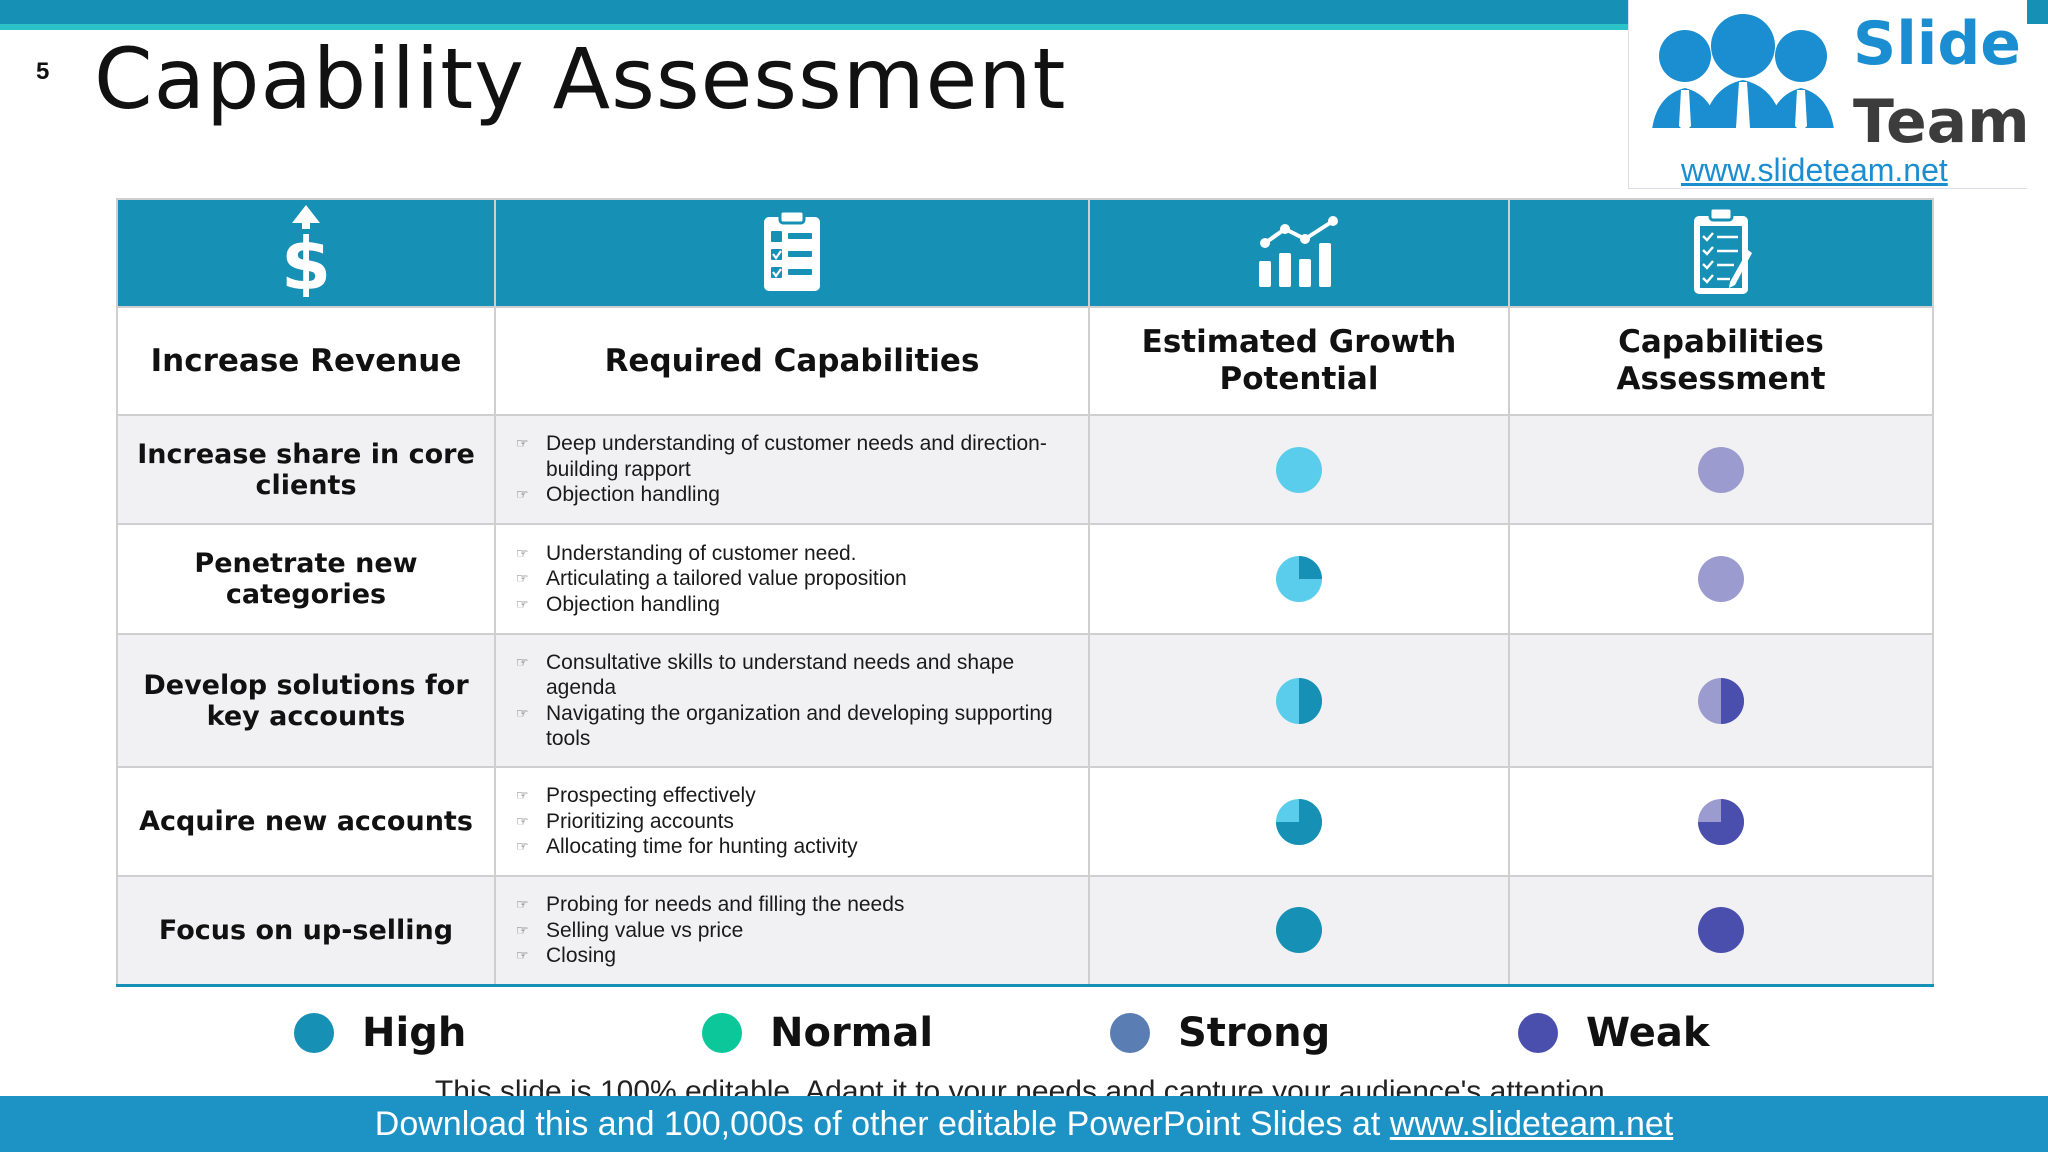 The height and width of the screenshot is (1152, 2048). What do you see at coordinates (1941, 122) in the screenshot?
I see `logo-word-team: Team` at bounding box center [1941, 122].